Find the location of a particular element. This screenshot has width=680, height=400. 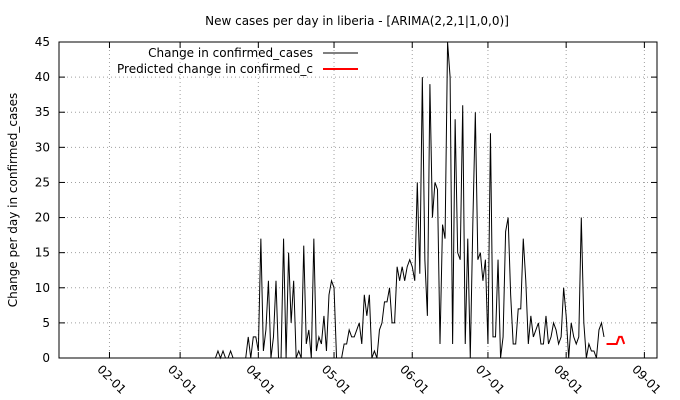

y-tick-label: 10 is located at coordinates (42, 288).